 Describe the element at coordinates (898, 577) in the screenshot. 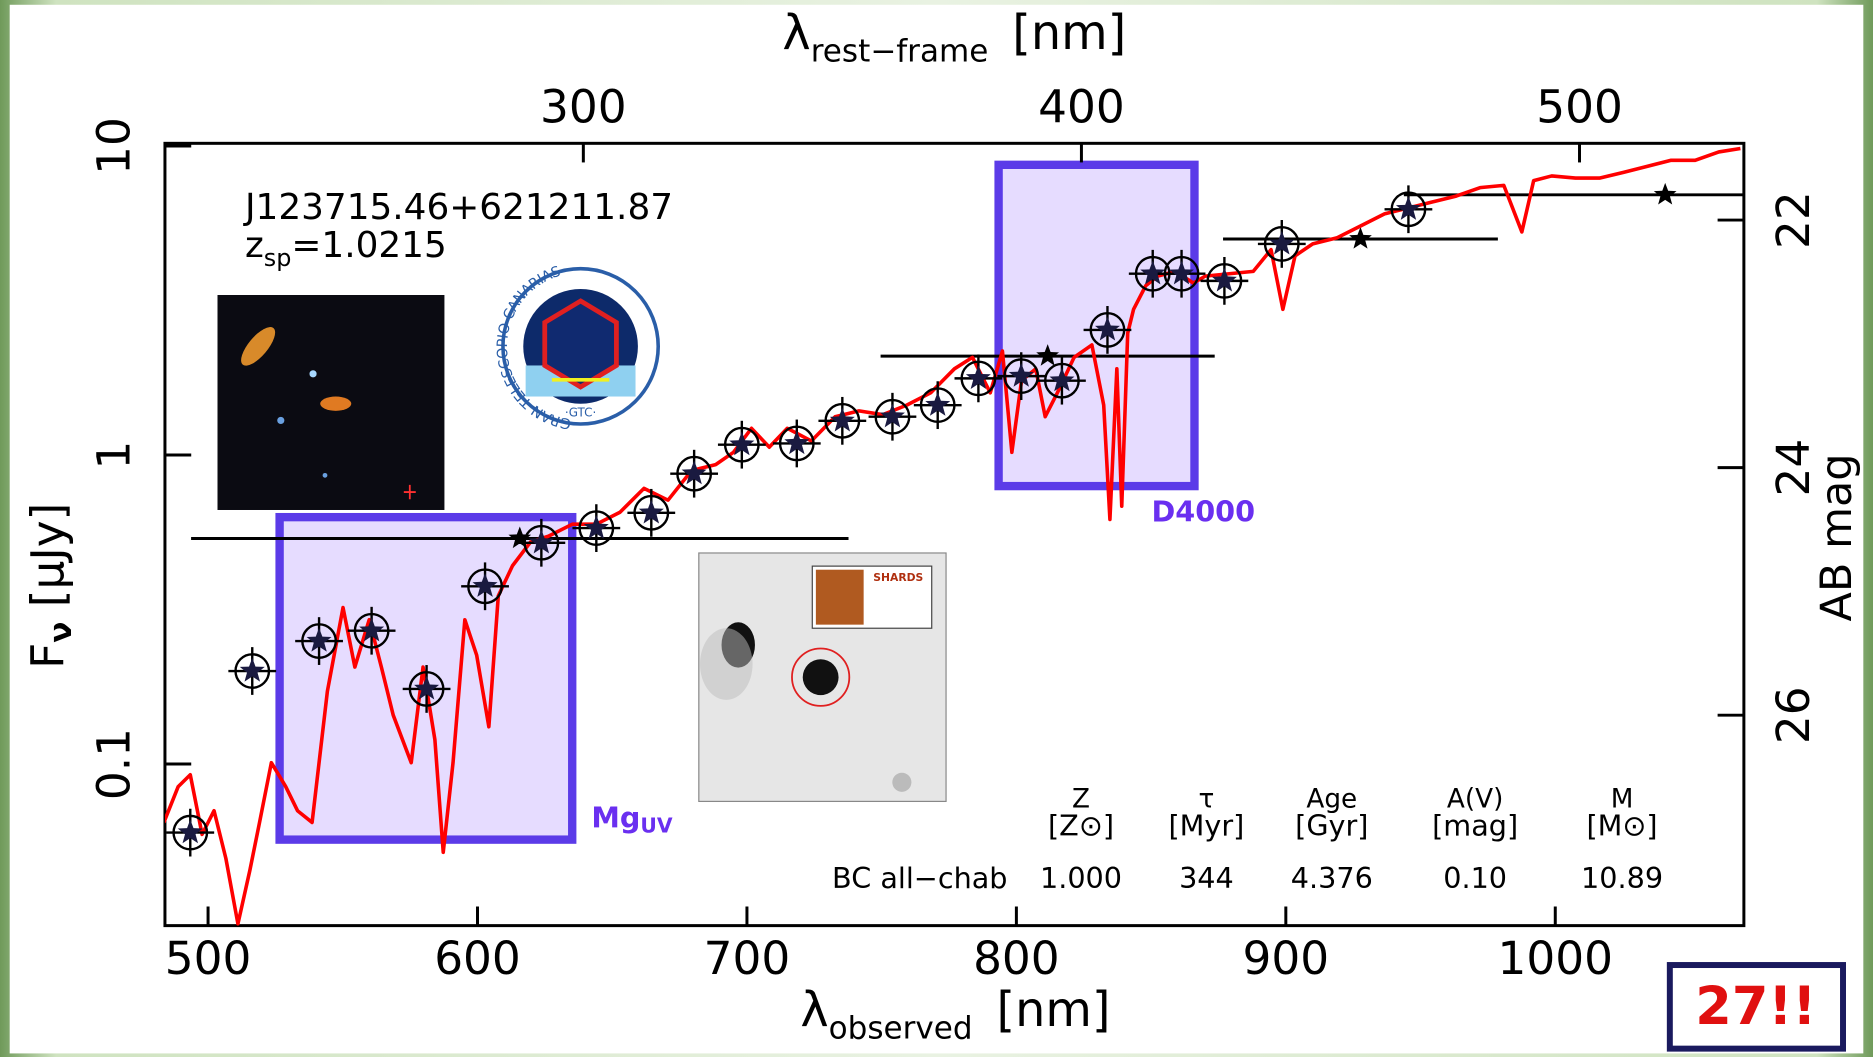

I see `shards-text: SHARDS` at that location.